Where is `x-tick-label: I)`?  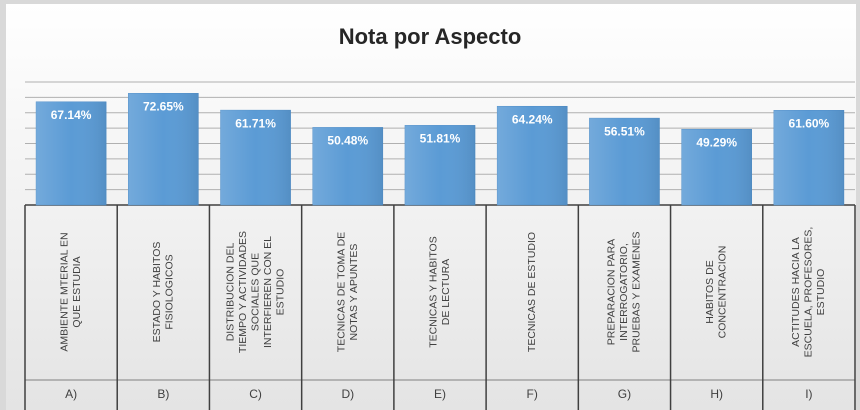
x-tick-label: I) is located at coordinates (808, 394).